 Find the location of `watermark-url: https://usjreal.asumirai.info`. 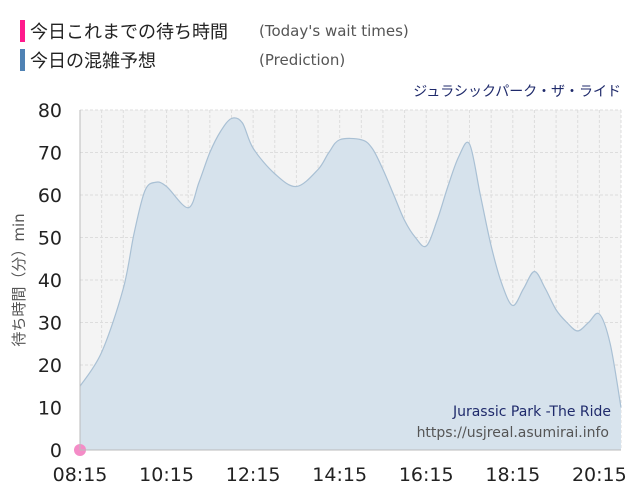

watermark-url: https://usjreal.asumirai.info is located at coordinates (513, 433).